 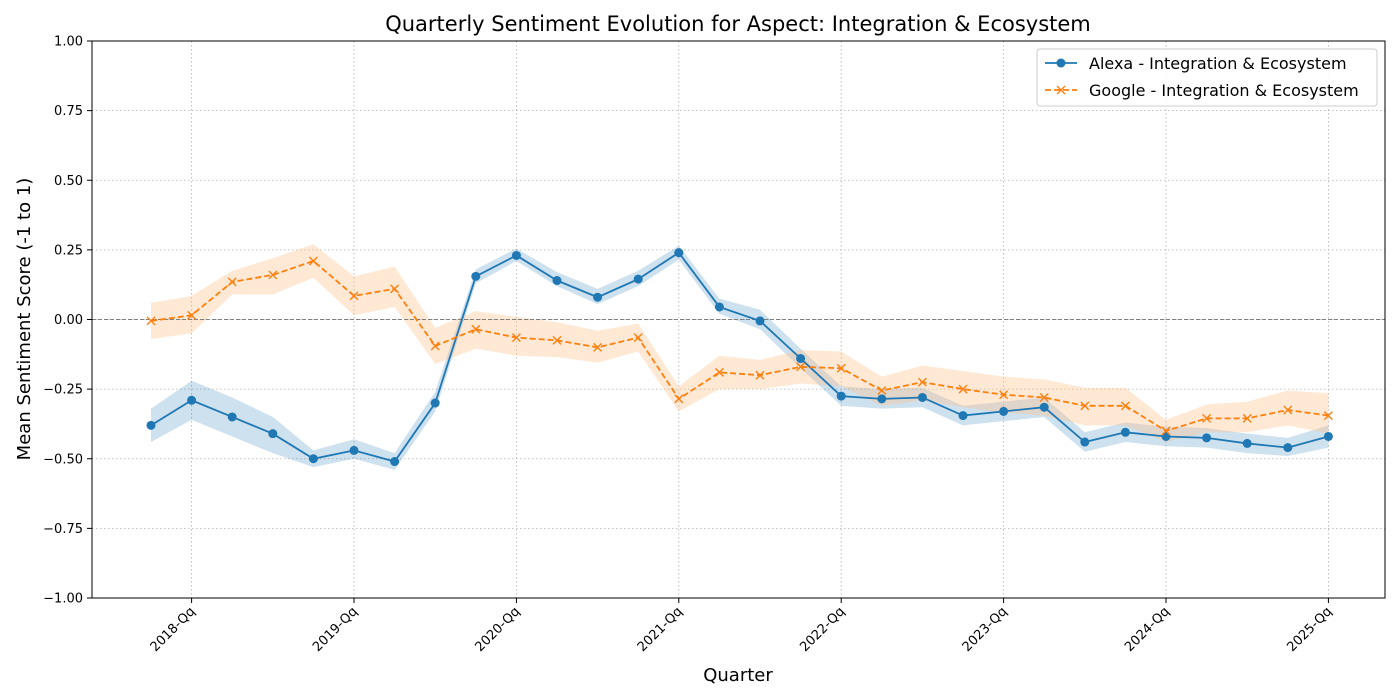 I want to click on x-tick-label: 2021-Qq, so click(x=660, y=629).